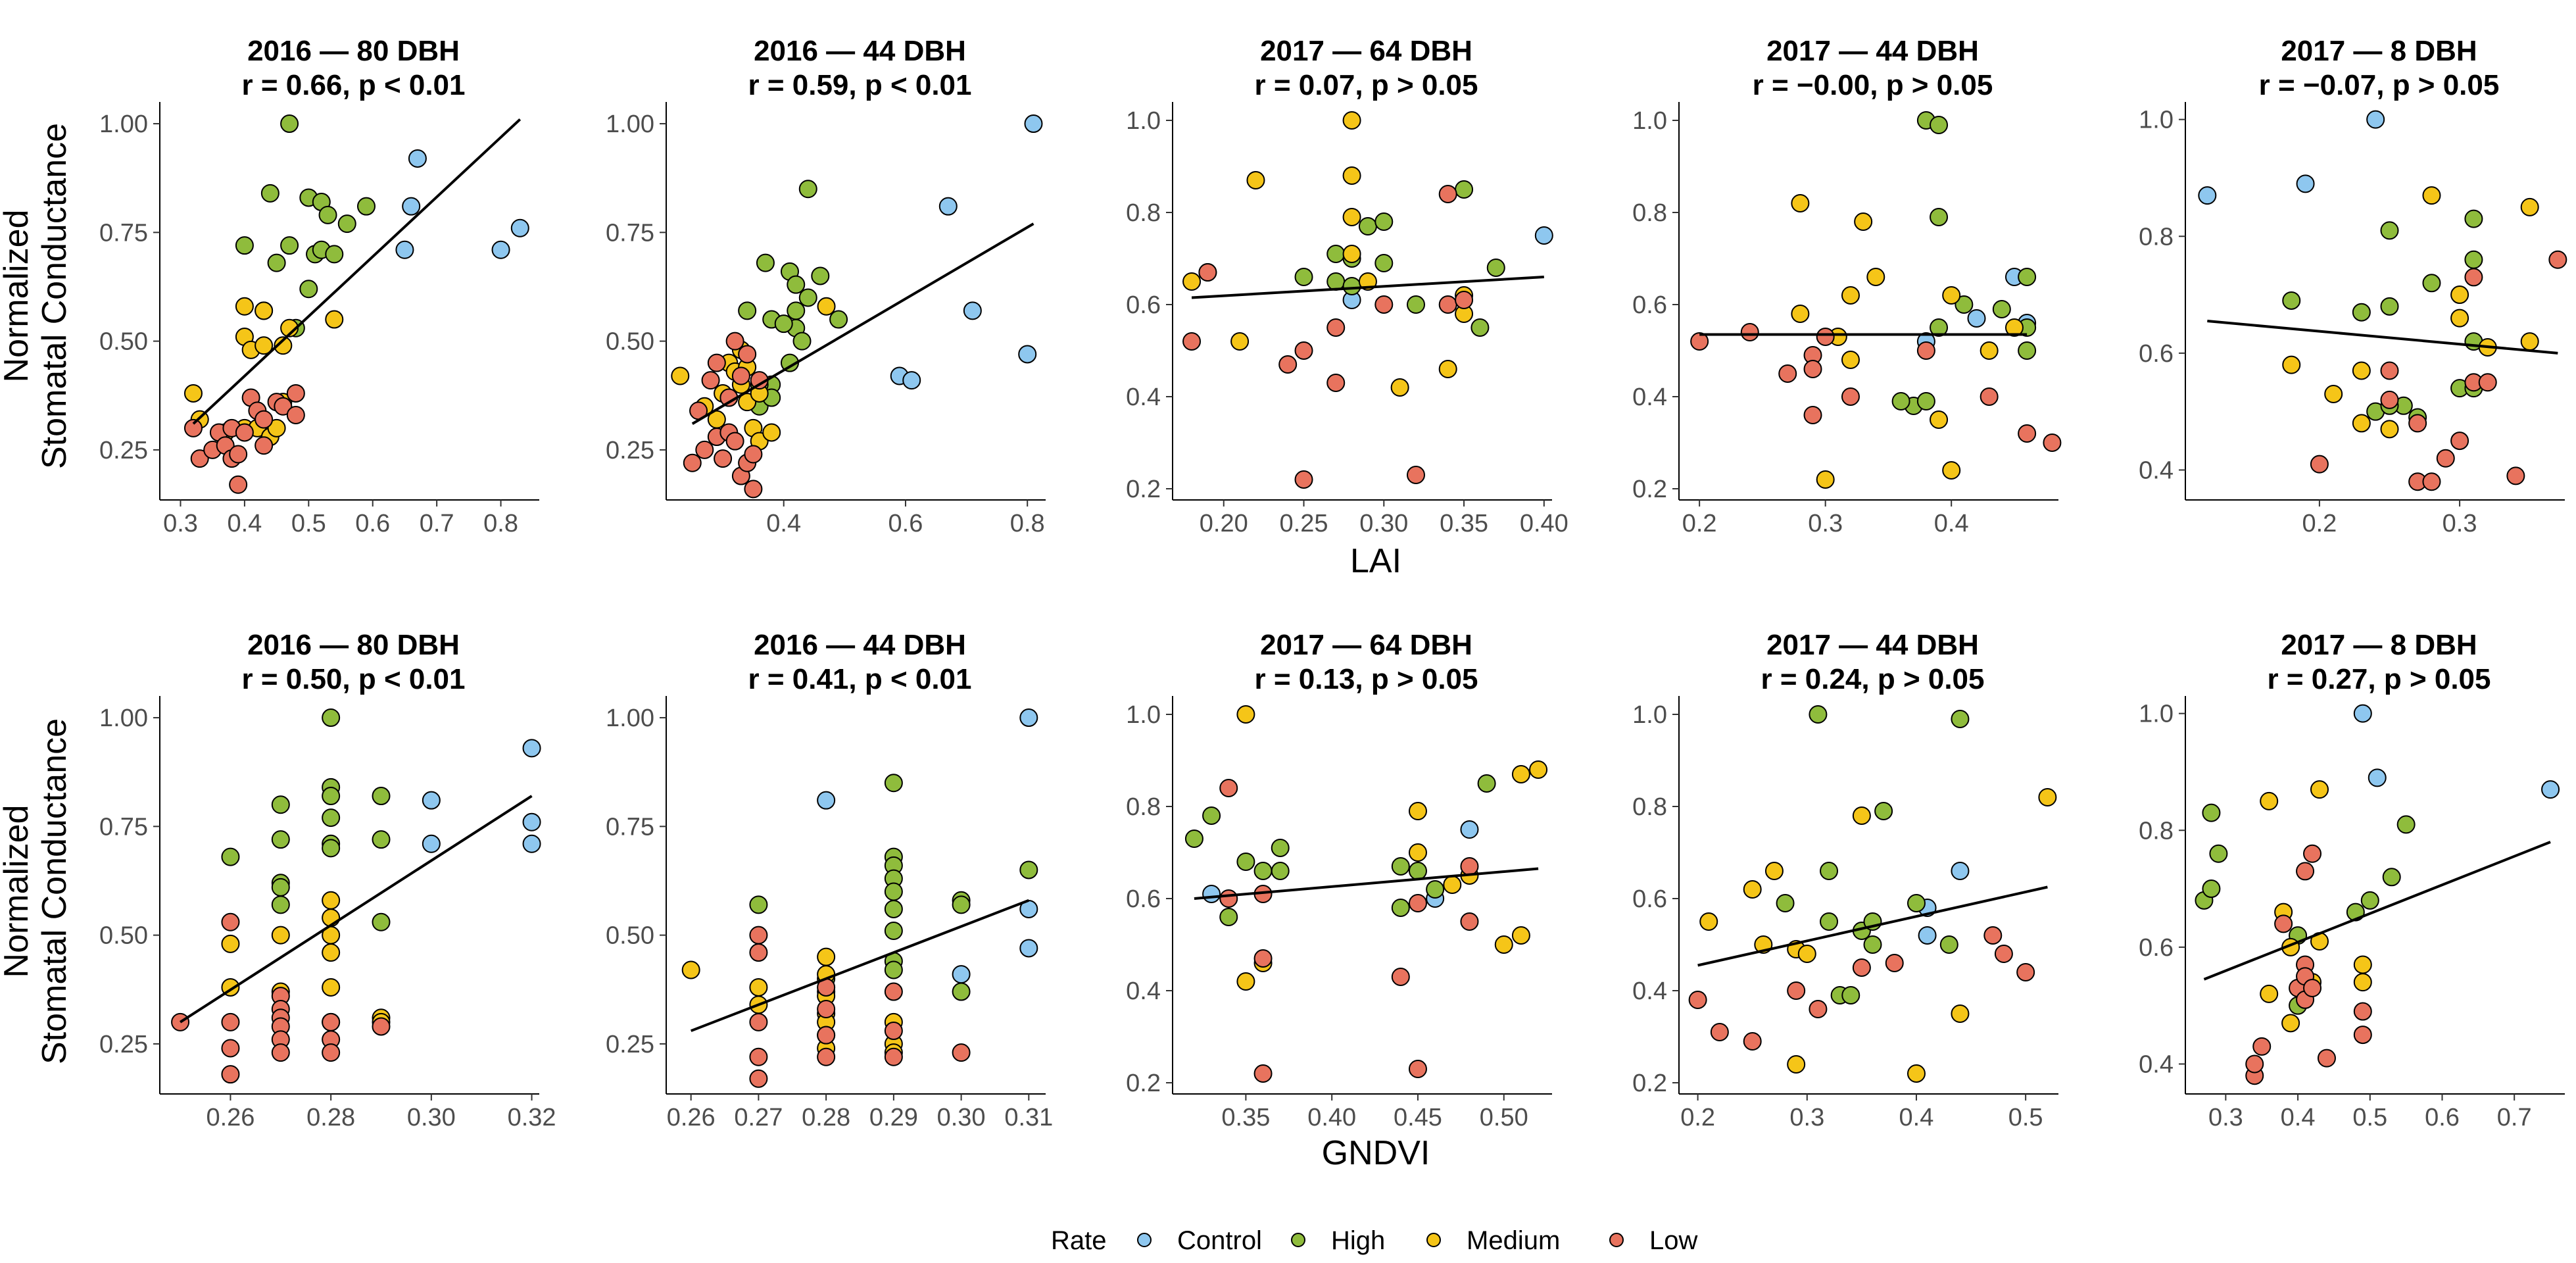  I want to click on panel-r1c4-x-tick-label: 0.4, so click(2298, 1117).